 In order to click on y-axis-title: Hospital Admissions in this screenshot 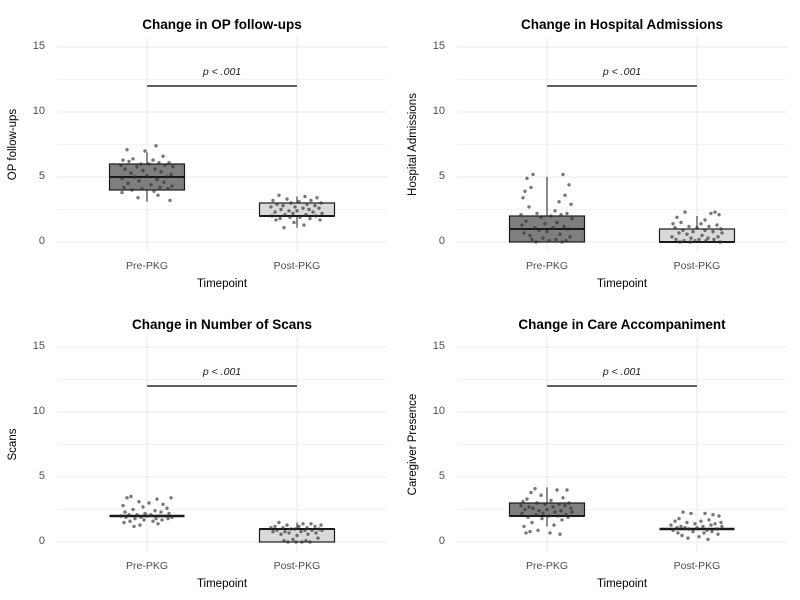, I will do `click(413, 144)`.